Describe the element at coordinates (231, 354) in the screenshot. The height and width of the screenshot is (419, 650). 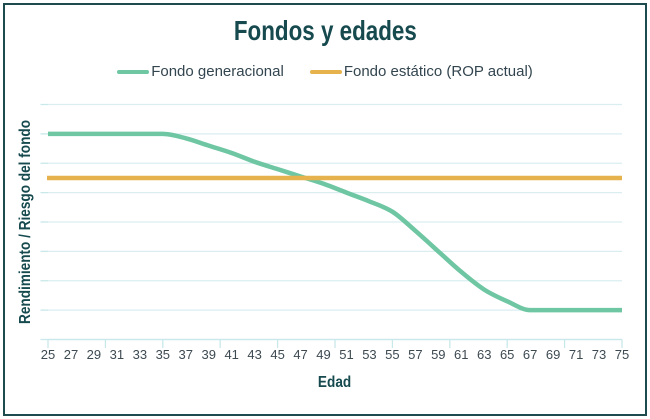
I see `x-tick-label: 41` at that location.